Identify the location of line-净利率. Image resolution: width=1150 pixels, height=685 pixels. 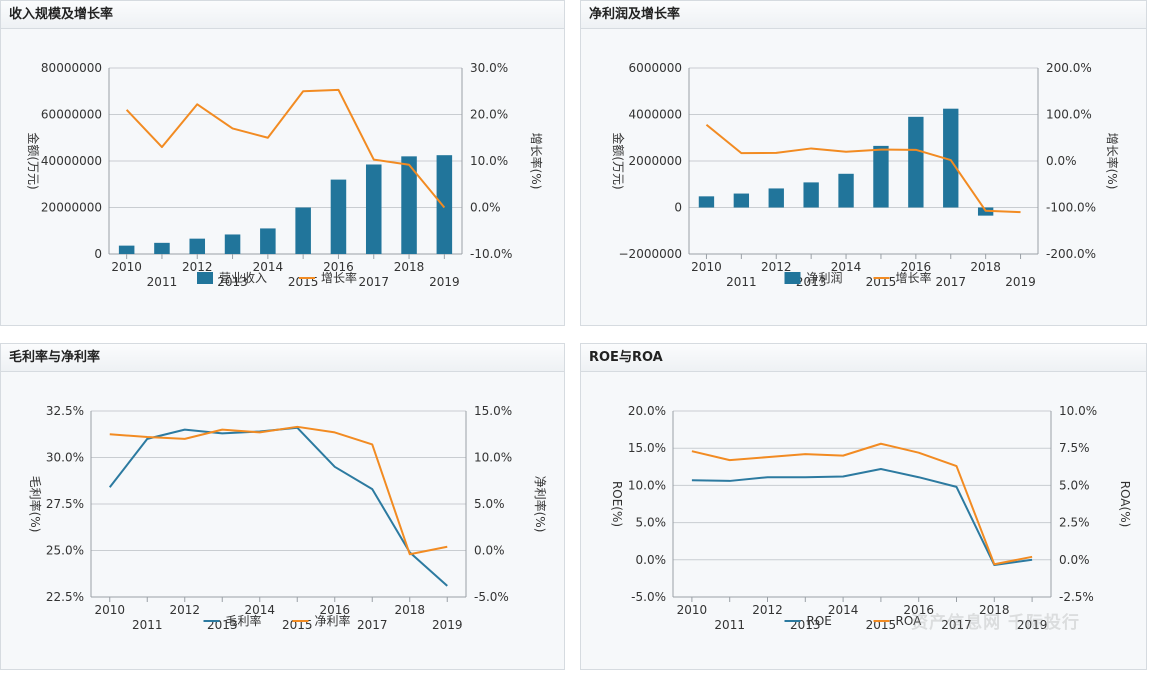
(278, 490).